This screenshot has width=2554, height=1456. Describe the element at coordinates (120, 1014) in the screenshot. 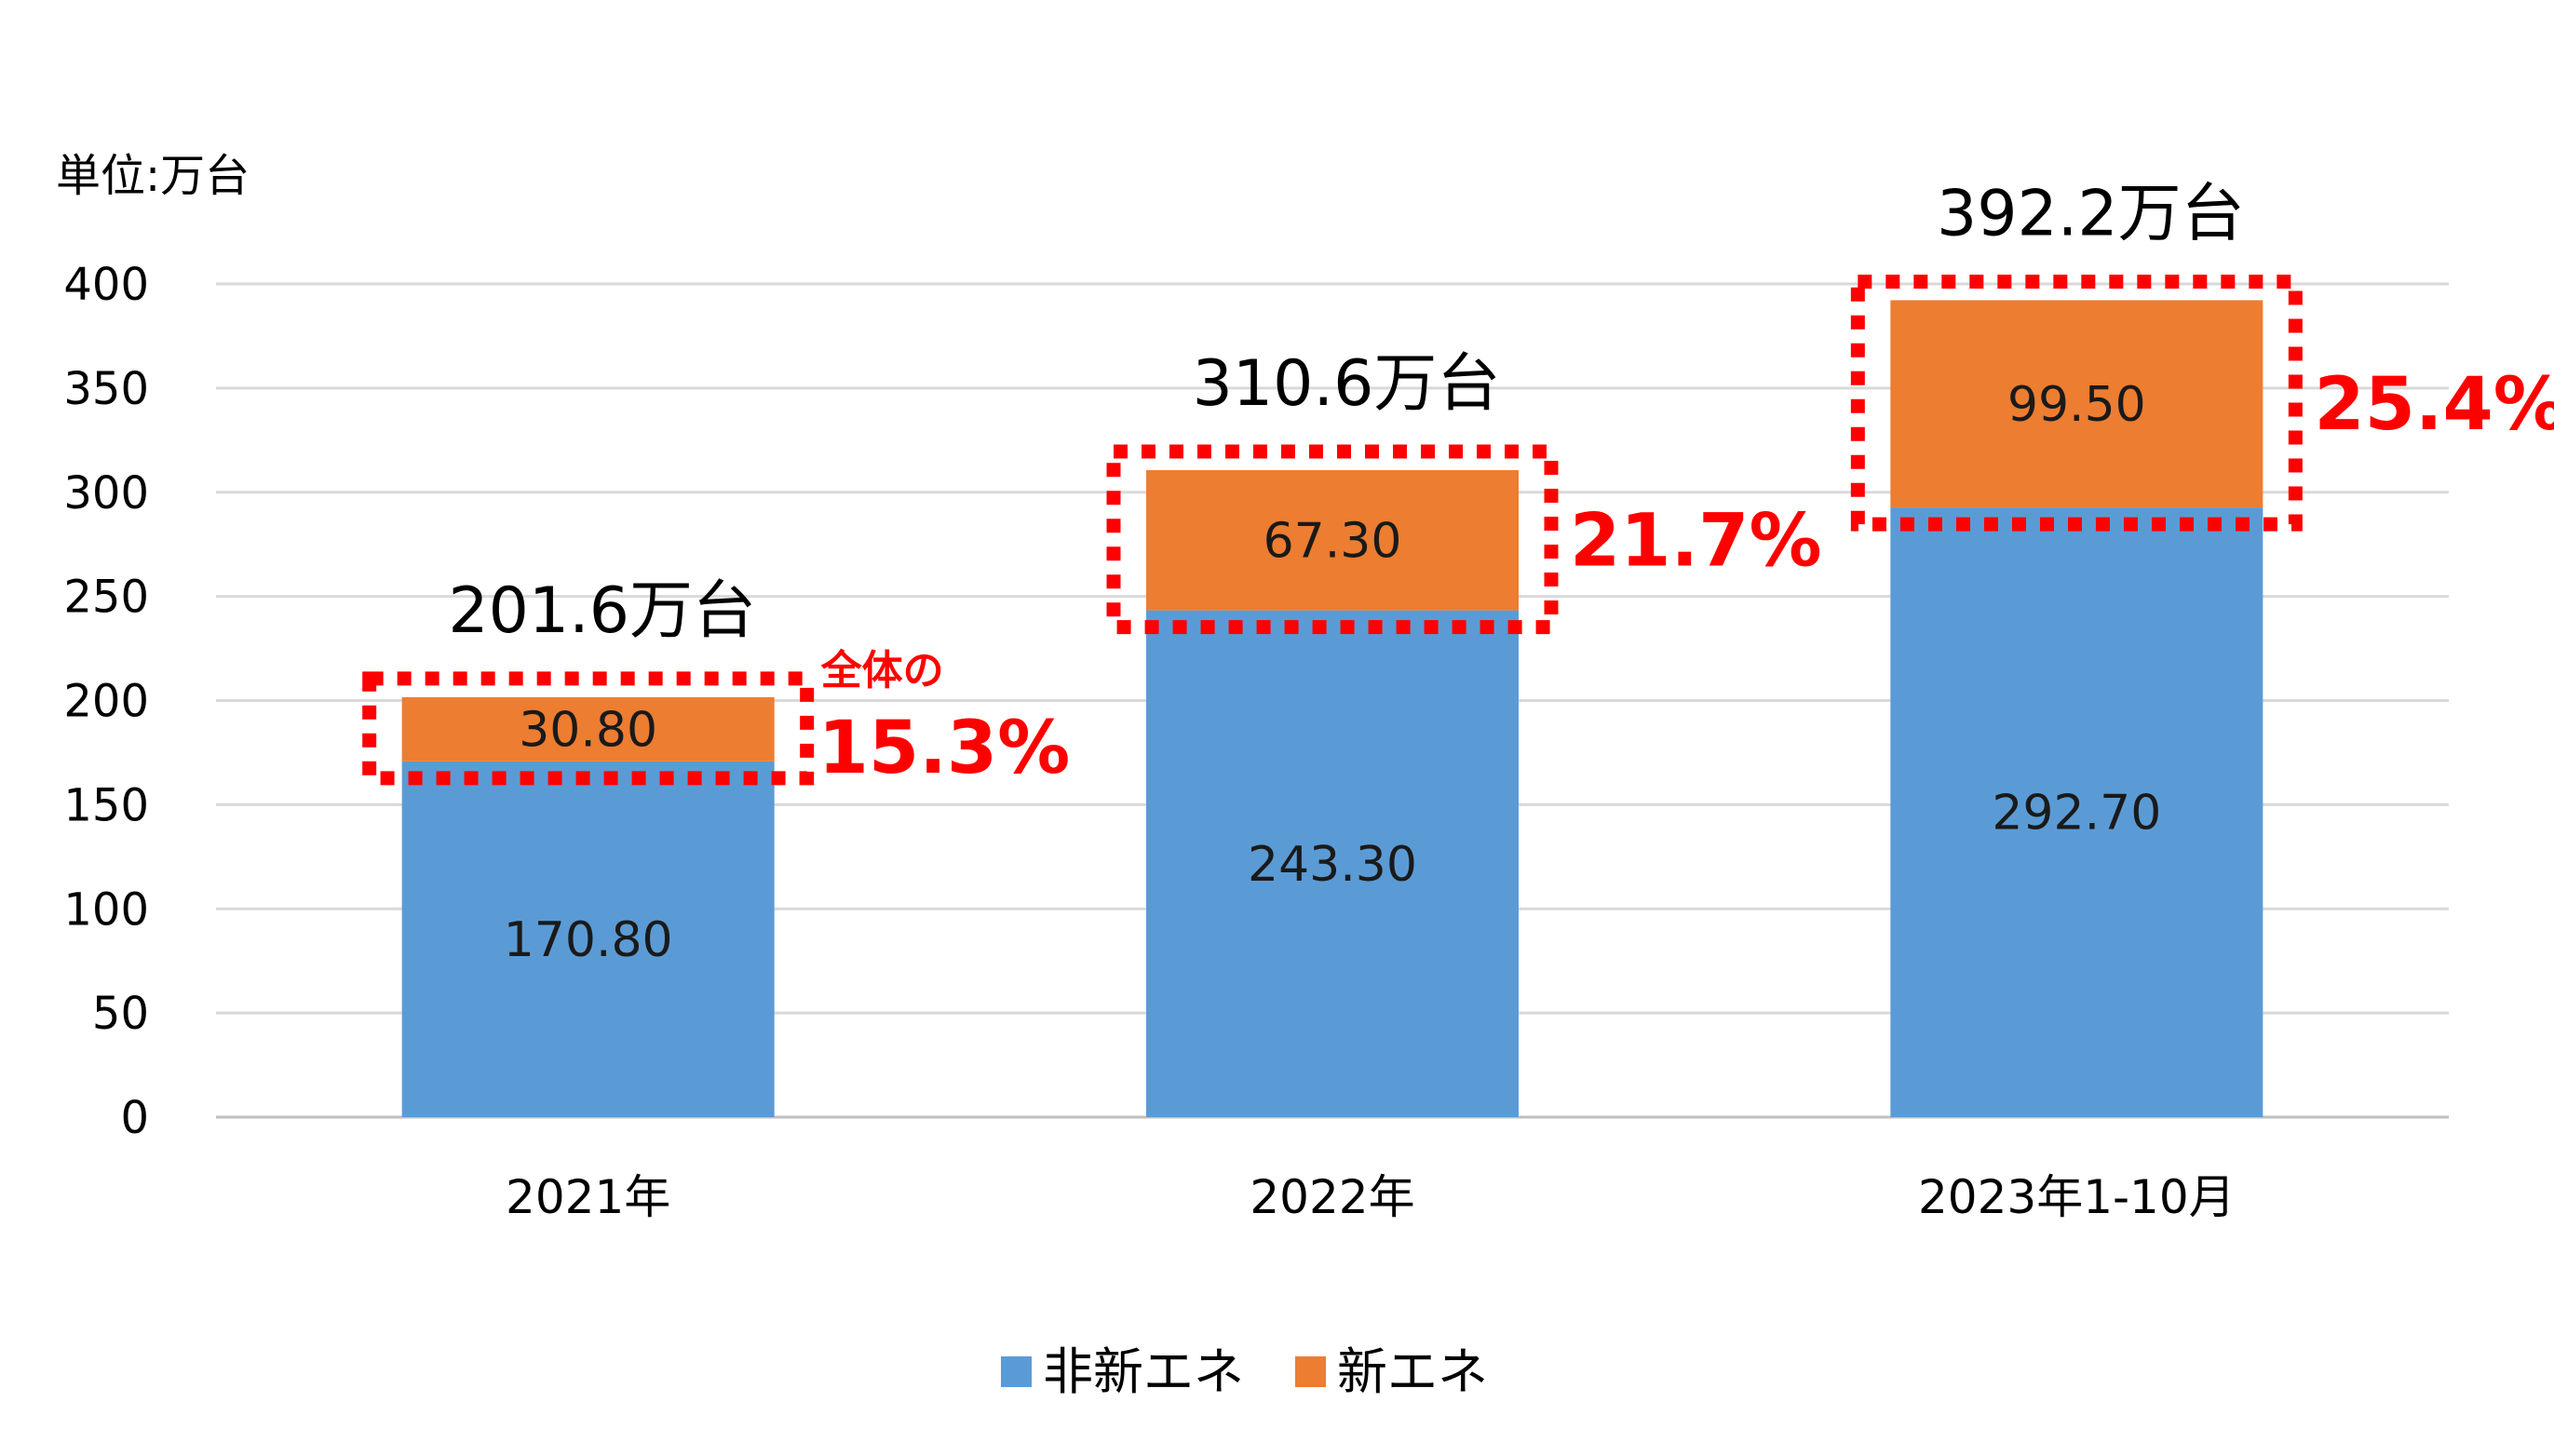

I see `y-tick-label: 50` at that location.